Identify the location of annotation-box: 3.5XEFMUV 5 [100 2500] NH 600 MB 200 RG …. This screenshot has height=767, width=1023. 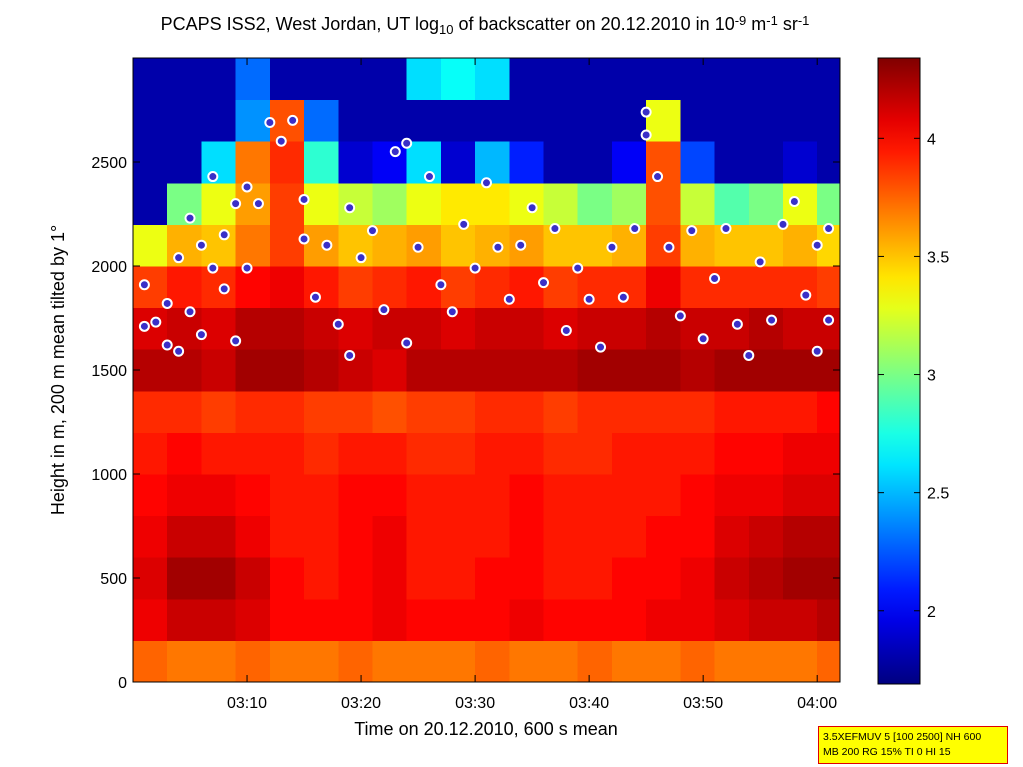
(913, 745).